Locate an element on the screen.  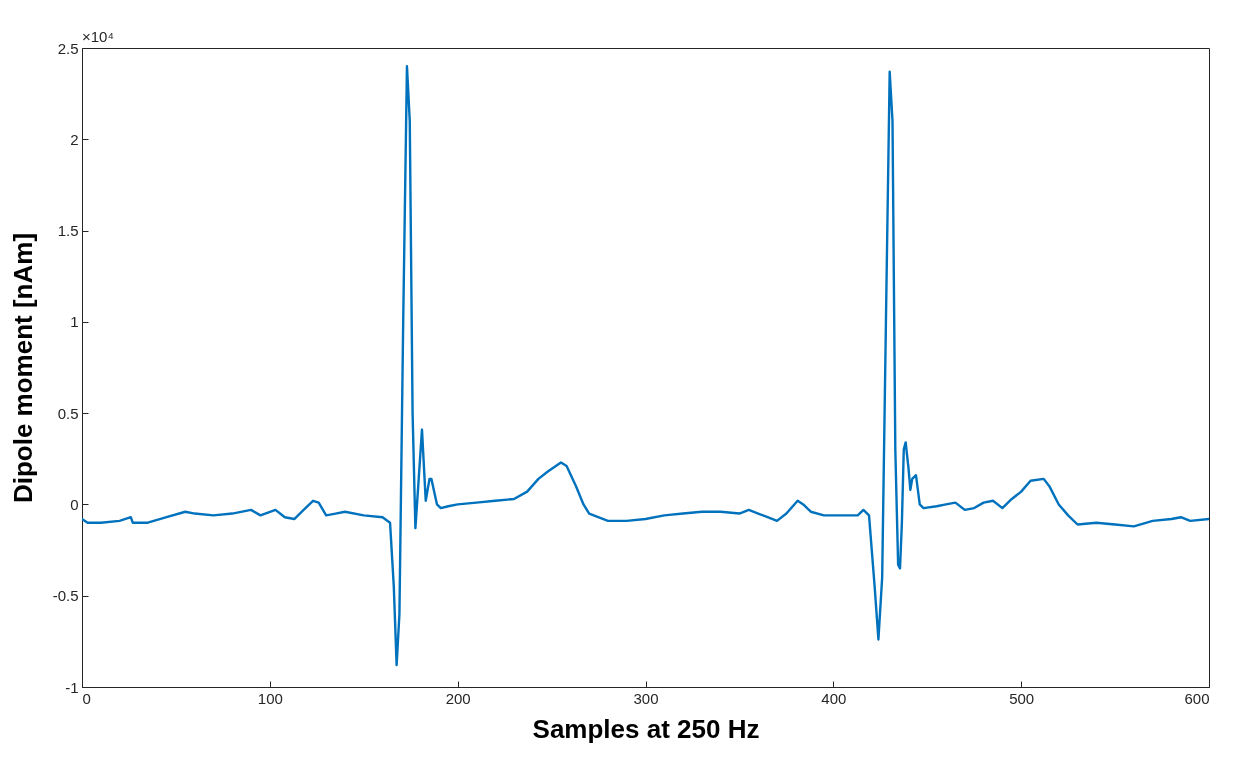
x-tick-label: 400 is located at coordinates (834, 698).